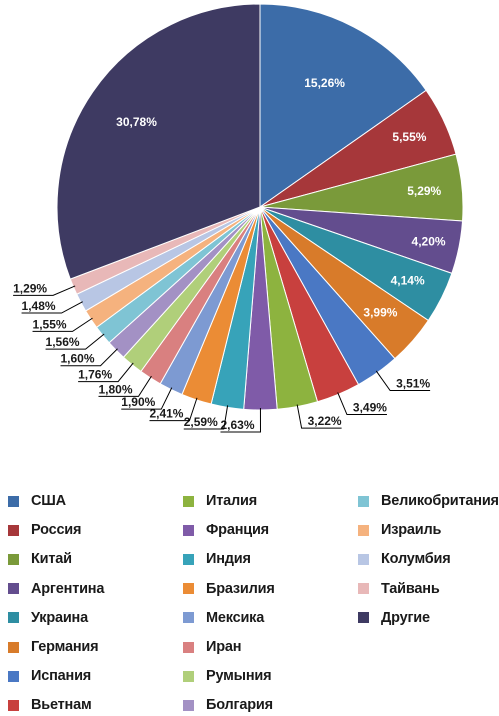  I want to click on leader-line-италия, so click(319, 416).